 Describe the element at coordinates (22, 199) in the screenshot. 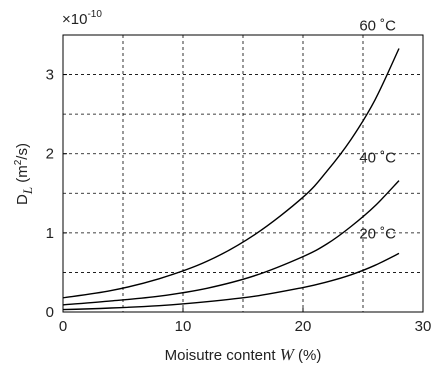

I see `y-axis-label-main: D` at that location.